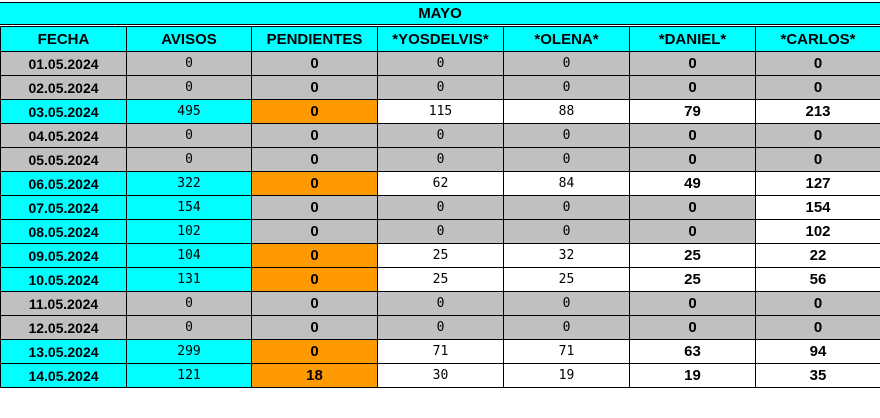 The width and height of the screenshot is (880, 418). Describe the element at coordinates (692, 183) in the screenshot. I see `cell-daniel: 49` at that location.